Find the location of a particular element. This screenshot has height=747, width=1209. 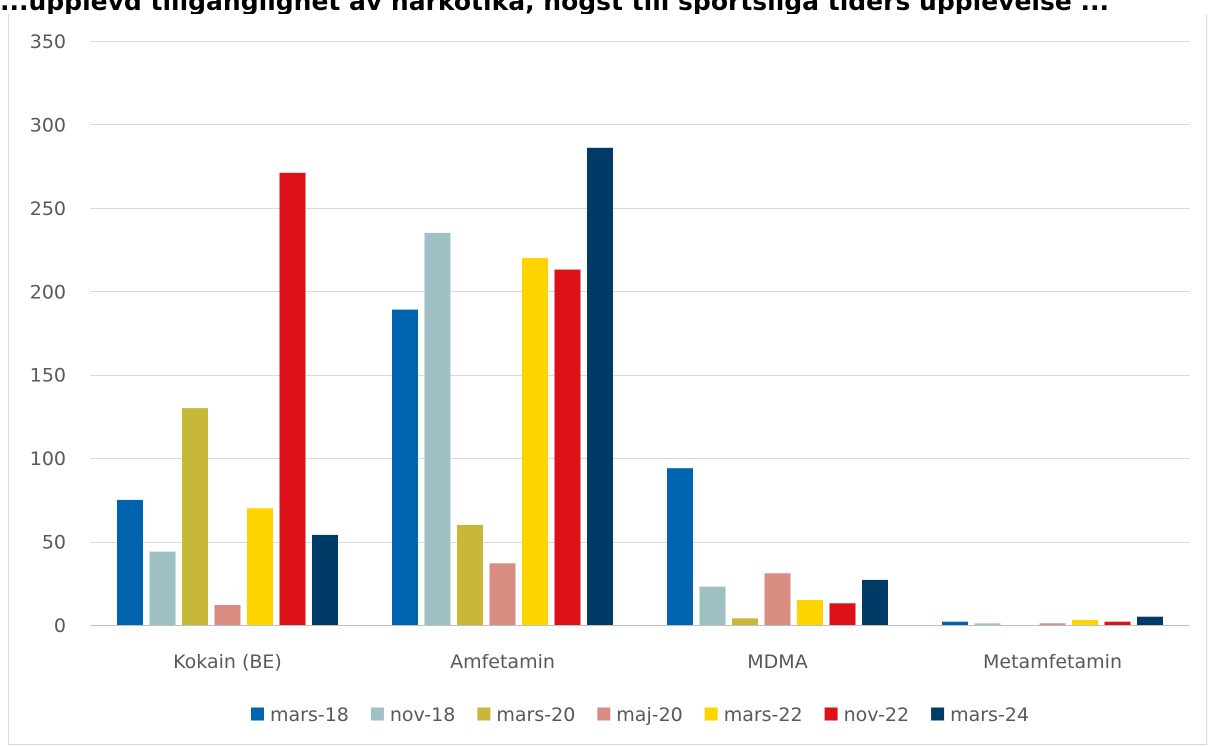

y-tick-label: 100 is located at coordinates (48, 459).